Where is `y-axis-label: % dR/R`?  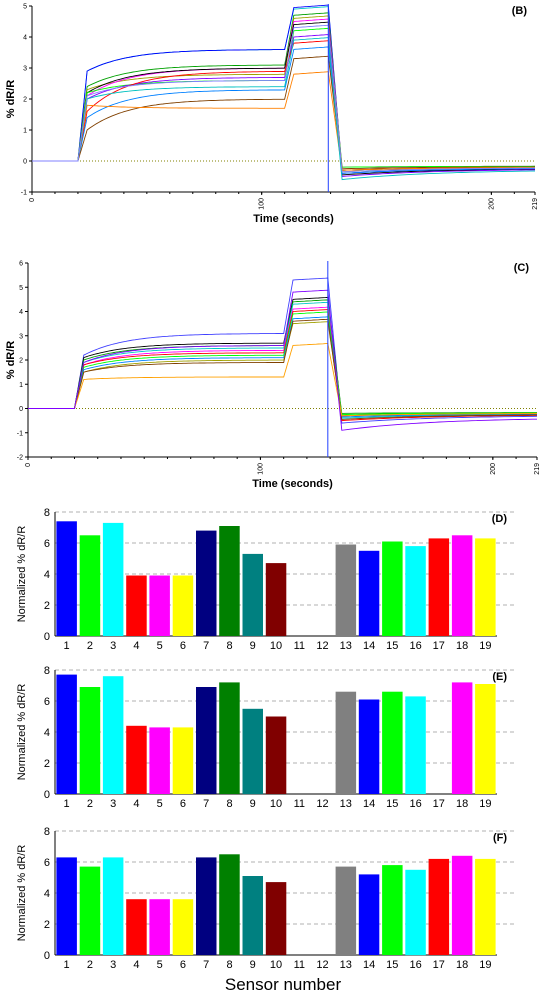
y-axis-label: % dR/R is located at coordinates (11, 99).